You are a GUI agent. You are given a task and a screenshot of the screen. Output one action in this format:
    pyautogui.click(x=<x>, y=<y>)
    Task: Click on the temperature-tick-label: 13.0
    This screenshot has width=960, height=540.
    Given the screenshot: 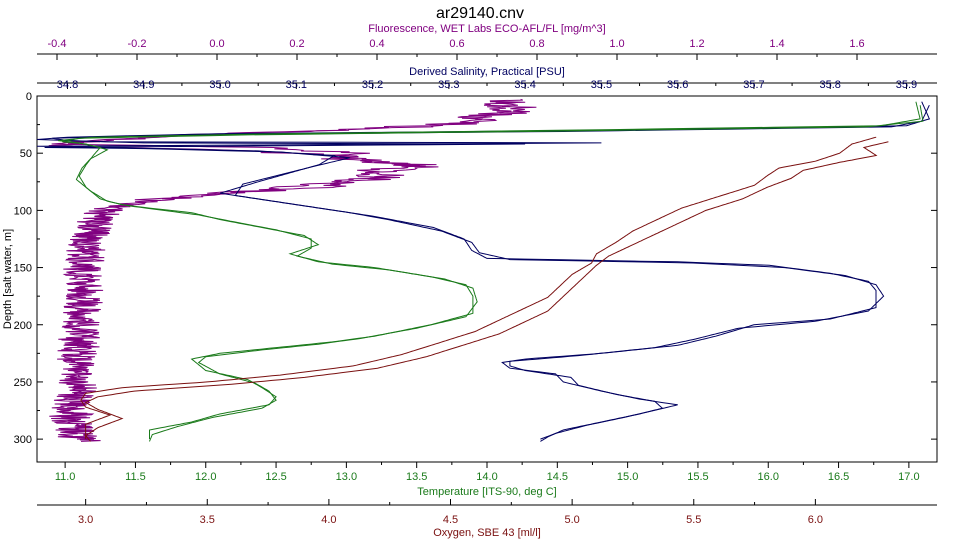 What is the action you would take?
    pyautogui.click(x=346, y=477)
    